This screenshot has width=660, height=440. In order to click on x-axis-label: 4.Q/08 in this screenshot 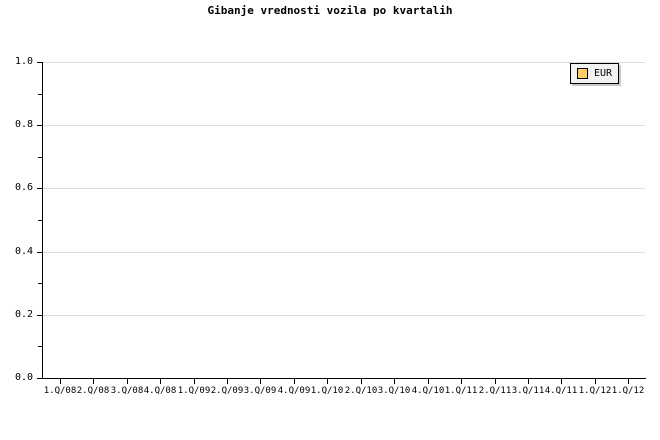, I will do `click(160, 391)`.